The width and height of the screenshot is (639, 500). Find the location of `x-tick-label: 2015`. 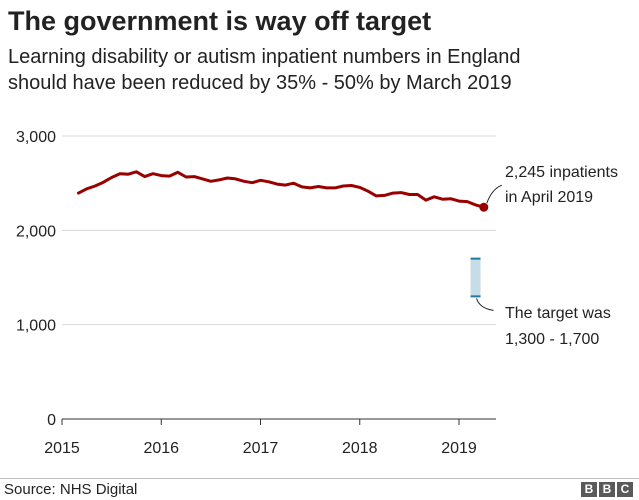

x-tick-label: 2015 is located at coordinates (62, 448).